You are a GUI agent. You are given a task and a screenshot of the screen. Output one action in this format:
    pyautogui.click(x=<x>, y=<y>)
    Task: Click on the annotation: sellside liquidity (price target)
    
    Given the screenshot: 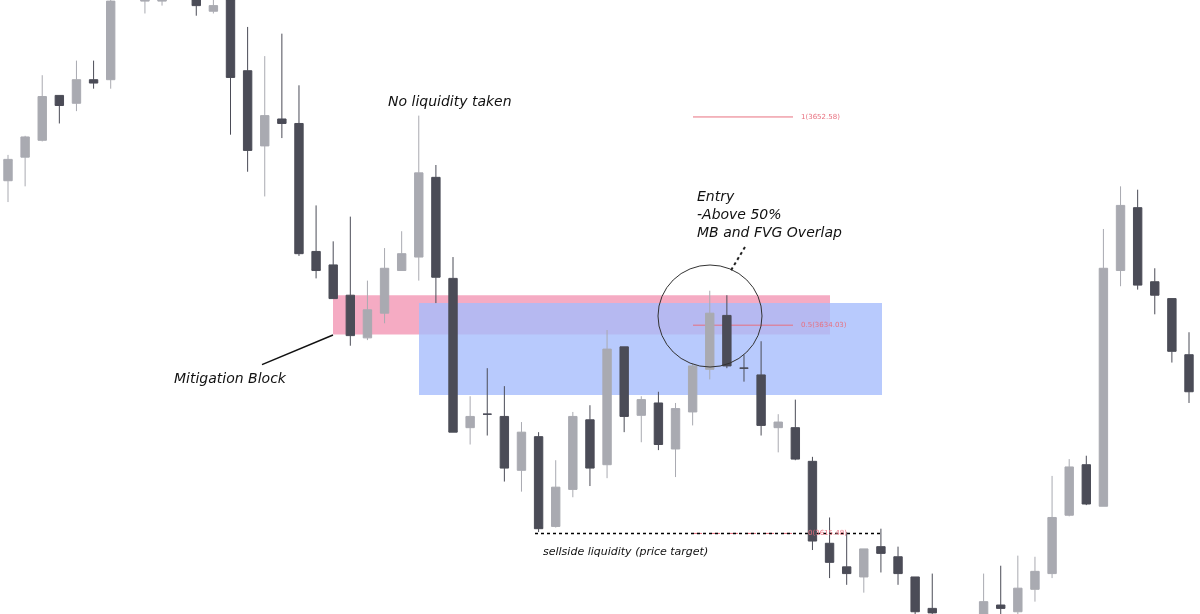 What is the action you would take?
    pyautogui.click(x=626, y=551)
    